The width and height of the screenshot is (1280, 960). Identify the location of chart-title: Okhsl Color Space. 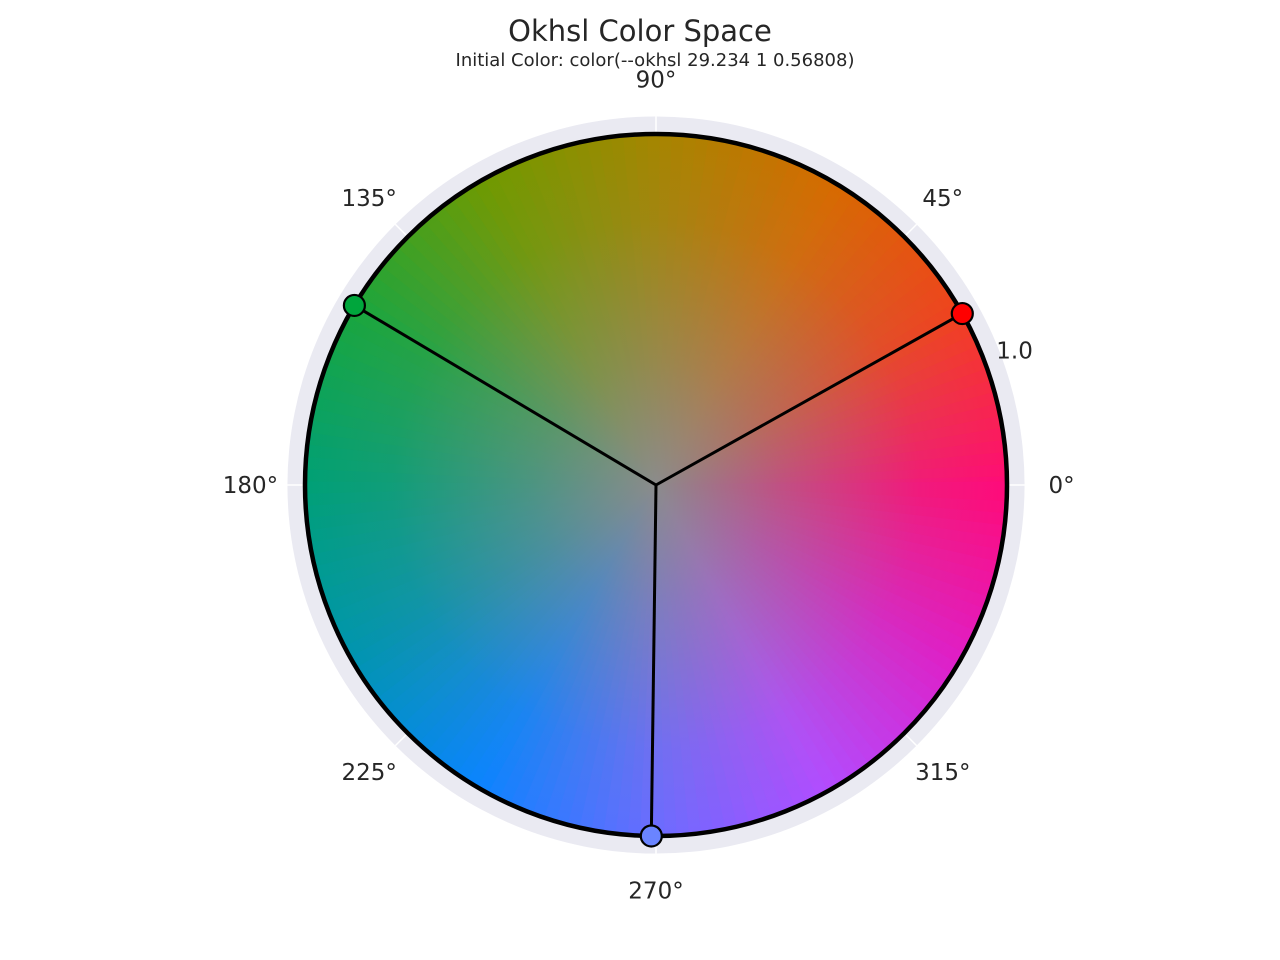
(640, 31).